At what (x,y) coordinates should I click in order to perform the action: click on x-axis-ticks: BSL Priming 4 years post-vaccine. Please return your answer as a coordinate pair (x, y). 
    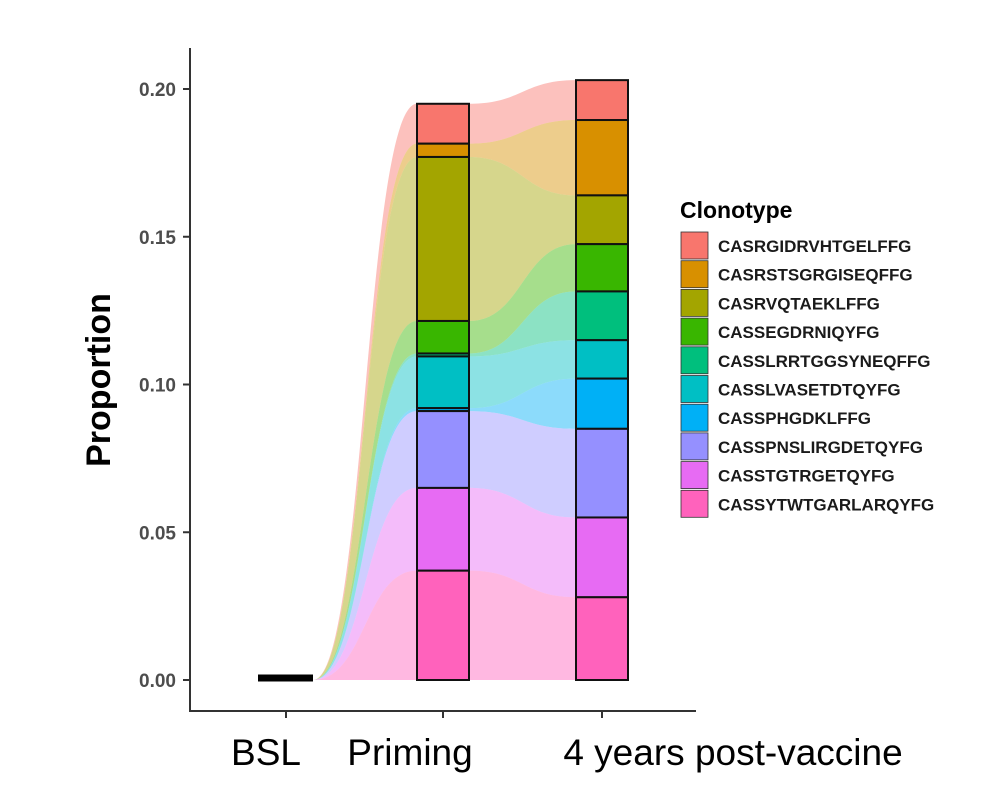
    Looking at the image, I should click on (567, 742).